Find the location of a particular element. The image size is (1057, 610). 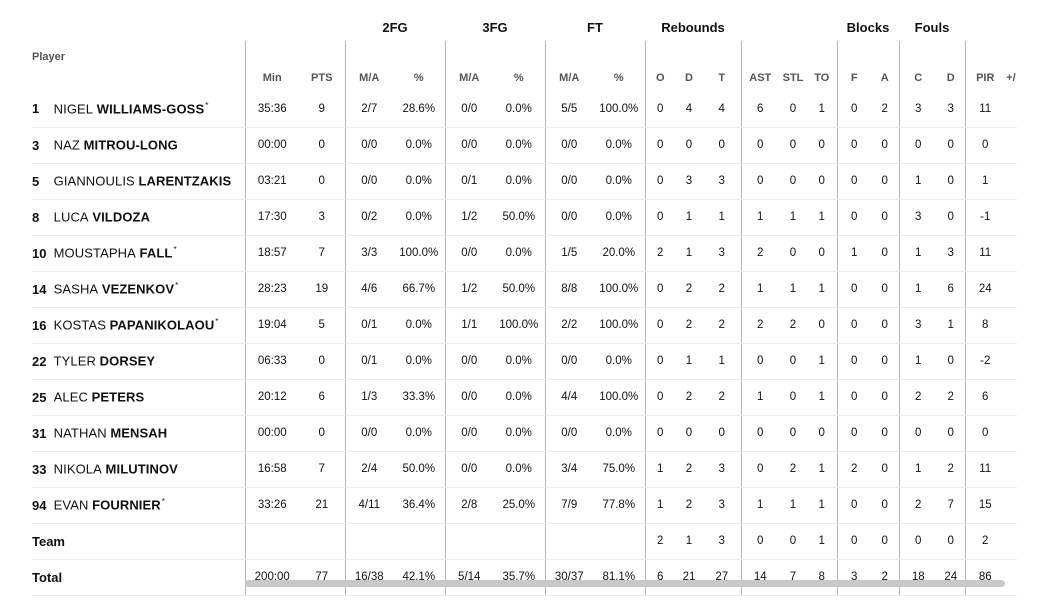

col-3fg-ma: M/A is located at coordinates (468, 66).